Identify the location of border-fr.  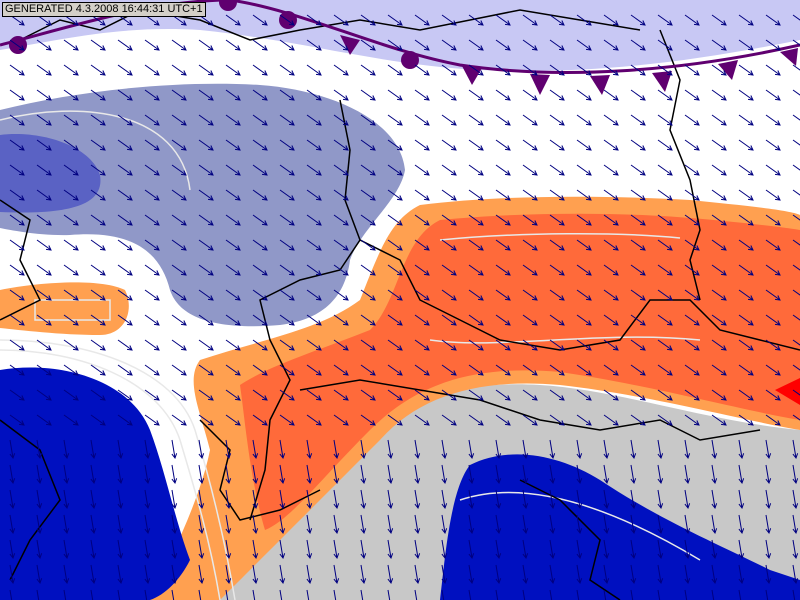
(21, 260).